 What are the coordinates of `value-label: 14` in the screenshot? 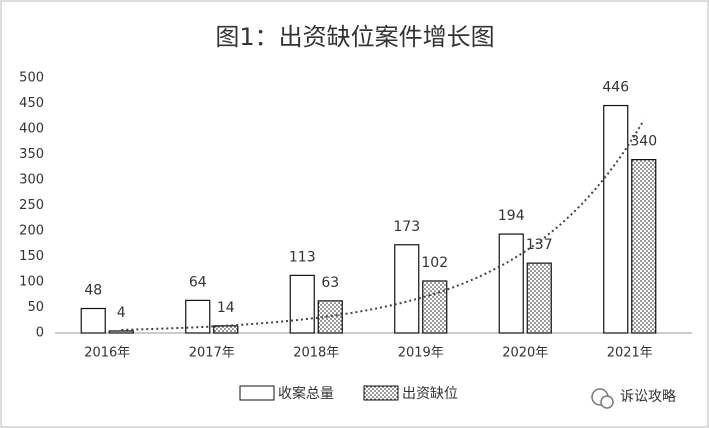 It's located at (226, 308).